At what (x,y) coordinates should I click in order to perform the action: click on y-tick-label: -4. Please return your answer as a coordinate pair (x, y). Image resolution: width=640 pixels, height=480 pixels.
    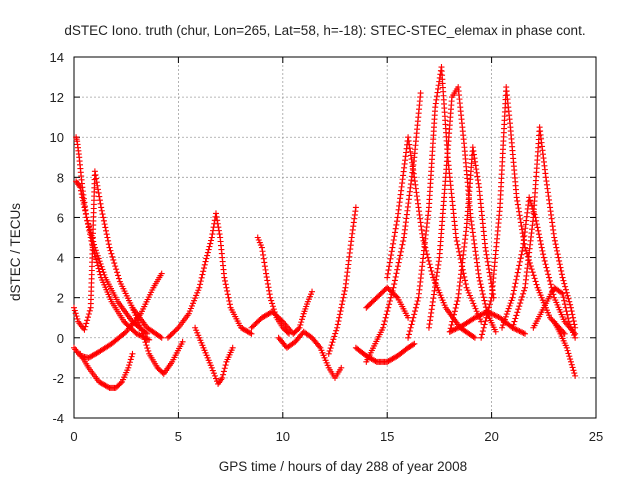
    Looking at the image, I should click on (58, 418).